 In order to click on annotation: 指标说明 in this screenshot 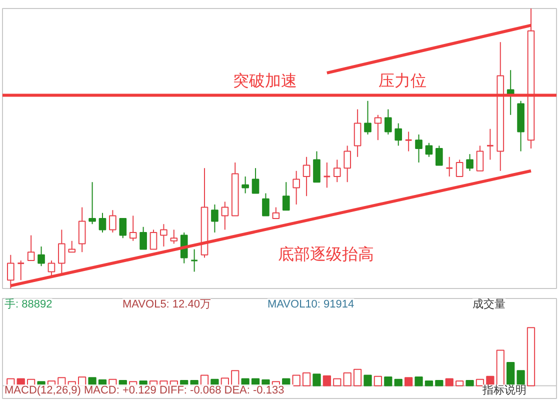, I will do `click(504, 390)`.